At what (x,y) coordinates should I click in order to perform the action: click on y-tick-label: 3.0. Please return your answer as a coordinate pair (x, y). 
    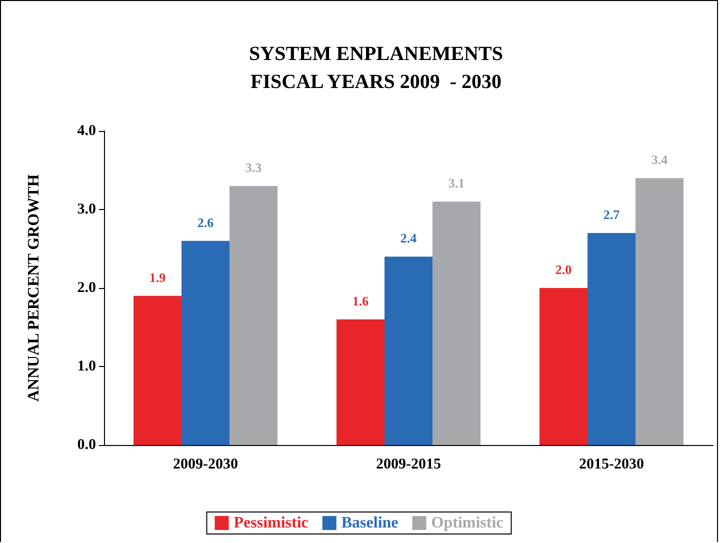
    Looking at the image, I should click on (86, 210).